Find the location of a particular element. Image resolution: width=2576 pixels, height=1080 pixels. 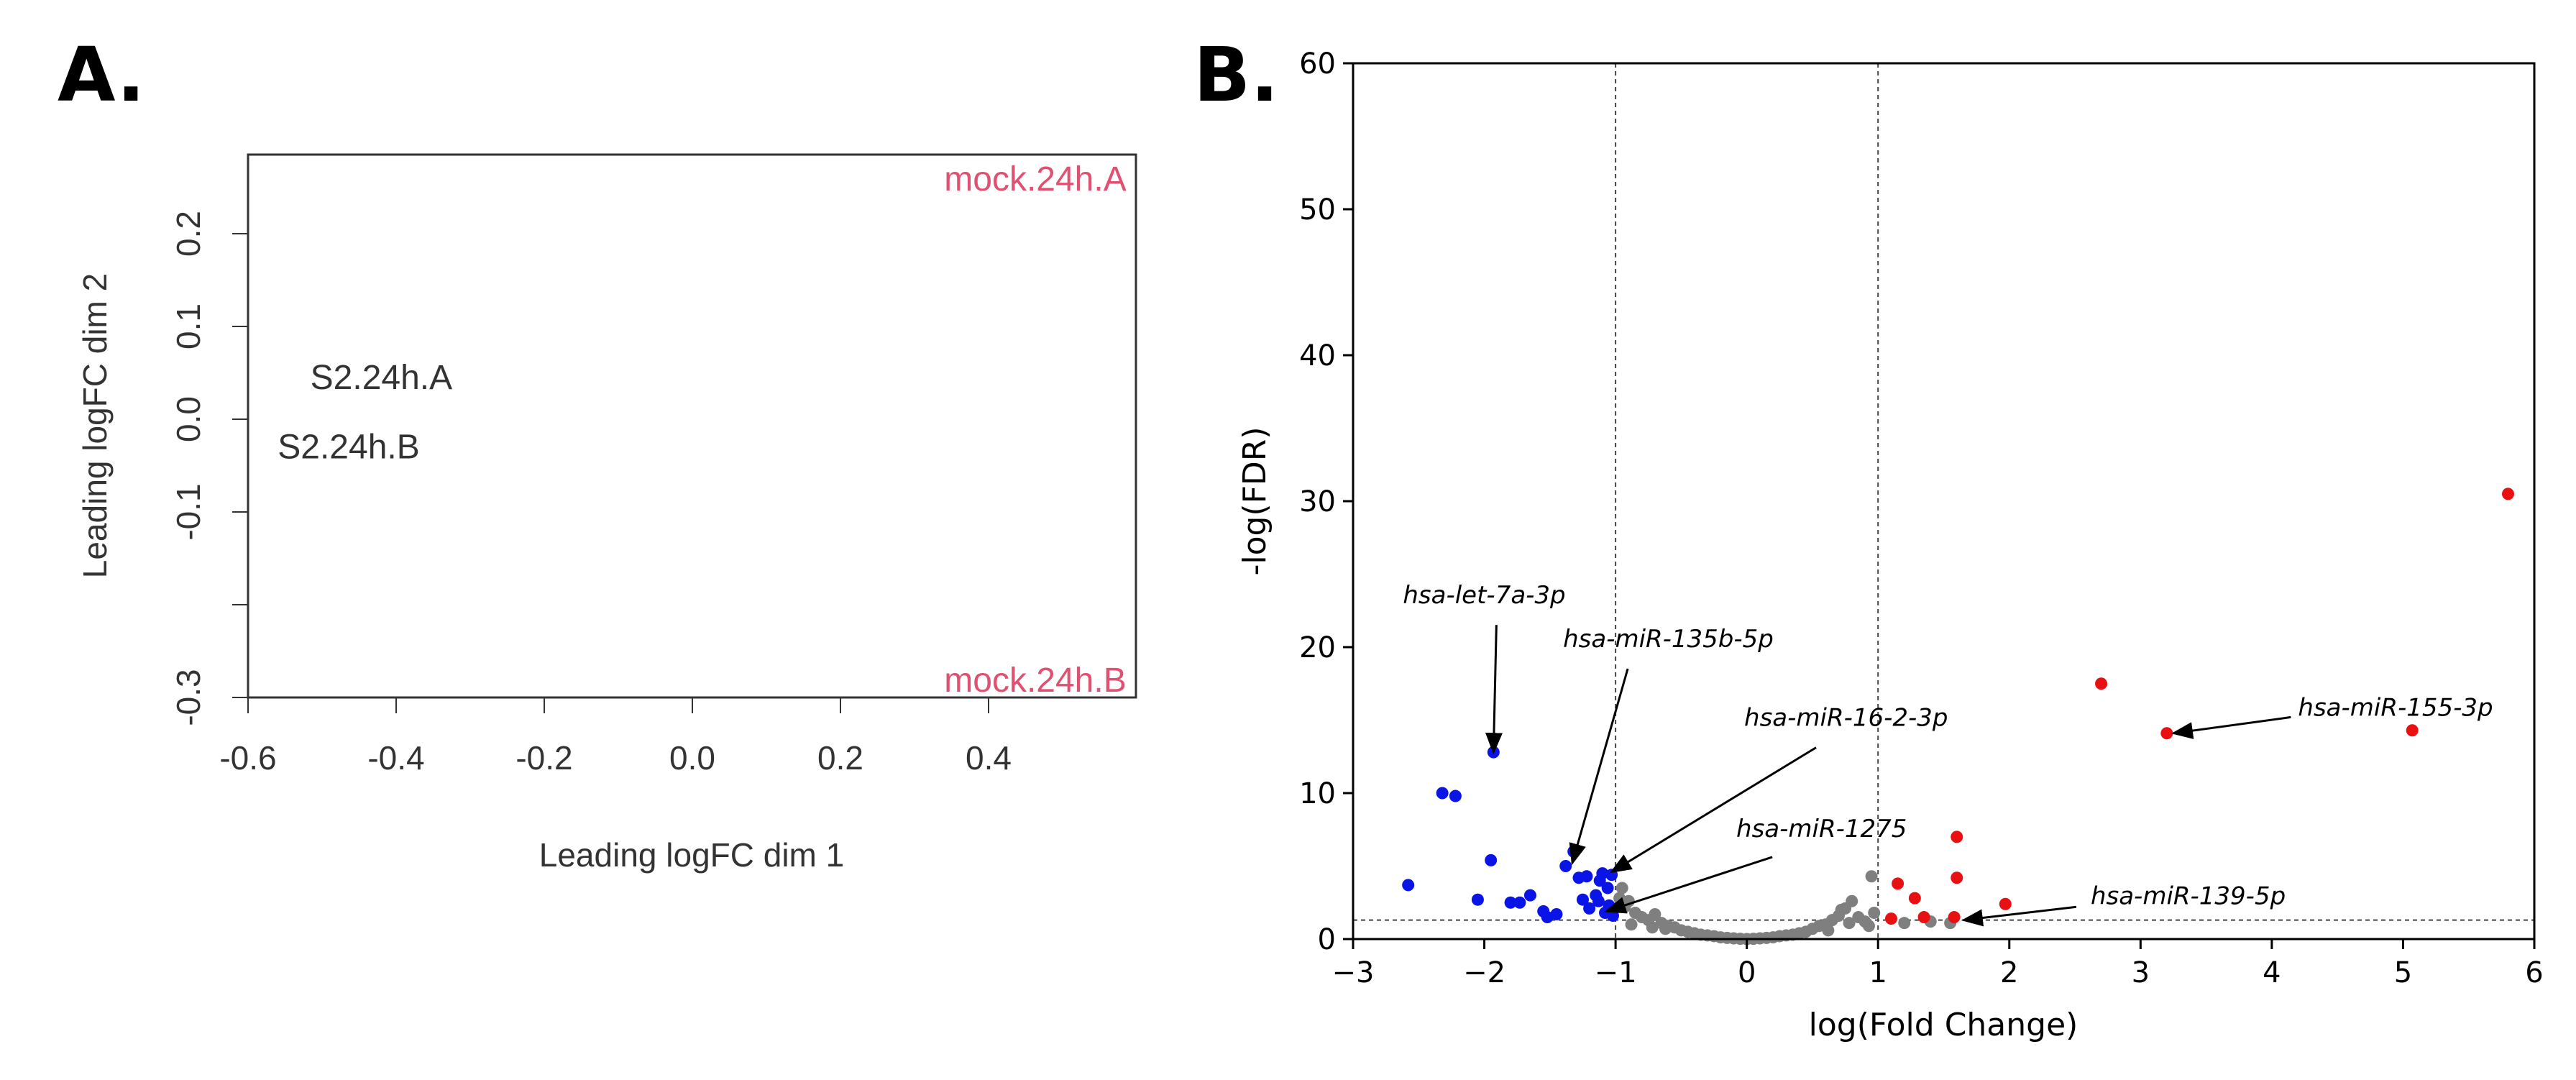

volcano-annotation-label: hsa-miR-155-3p is located at coordinates (2395, 707).